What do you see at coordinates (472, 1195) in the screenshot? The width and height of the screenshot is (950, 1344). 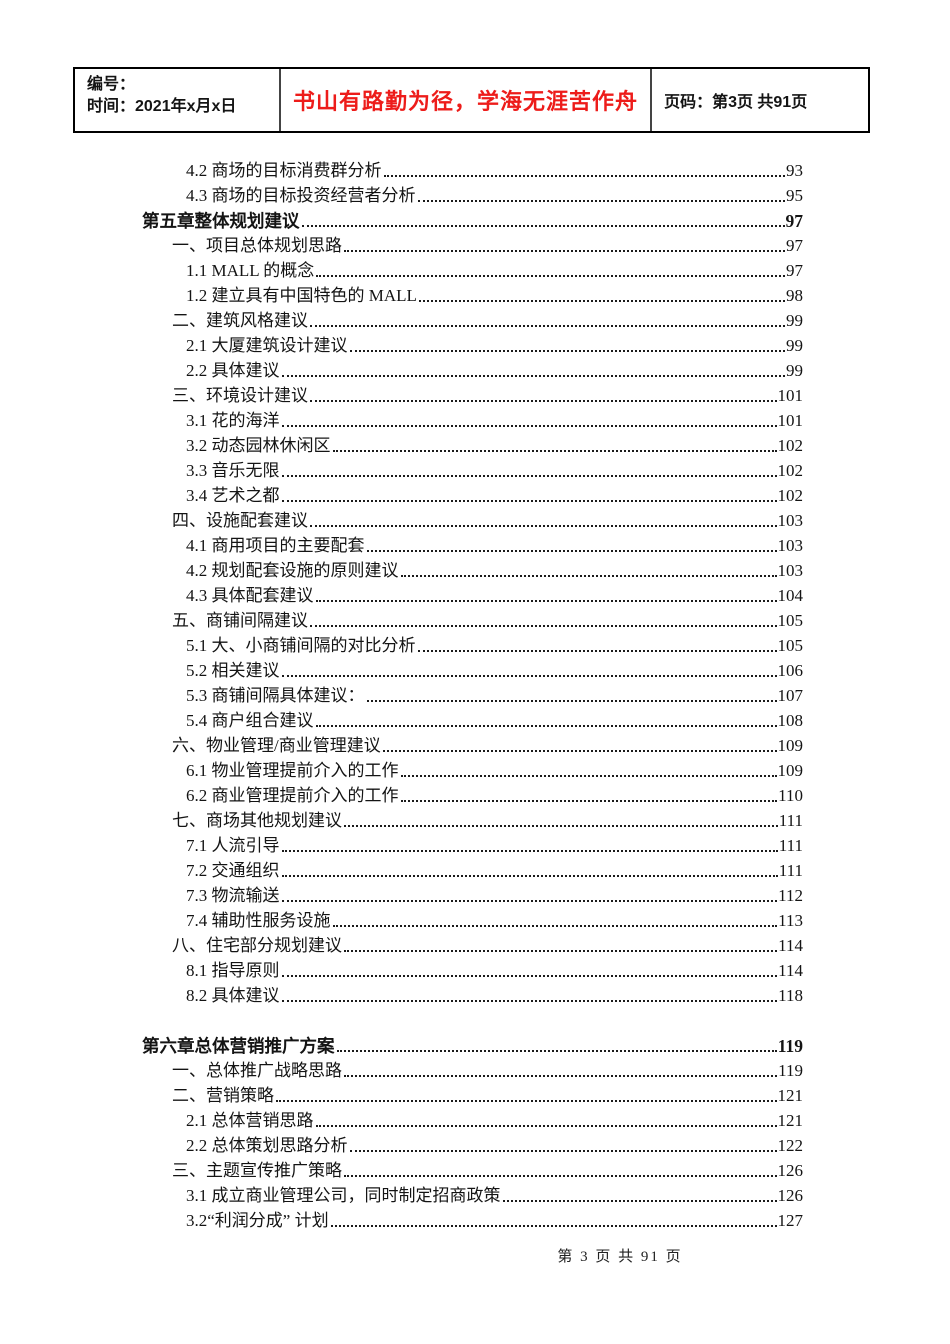 I see `toc-entry: 3.1 成立商业管理公司，同时制定招商政策 126` at bounding box center [472, 1195].